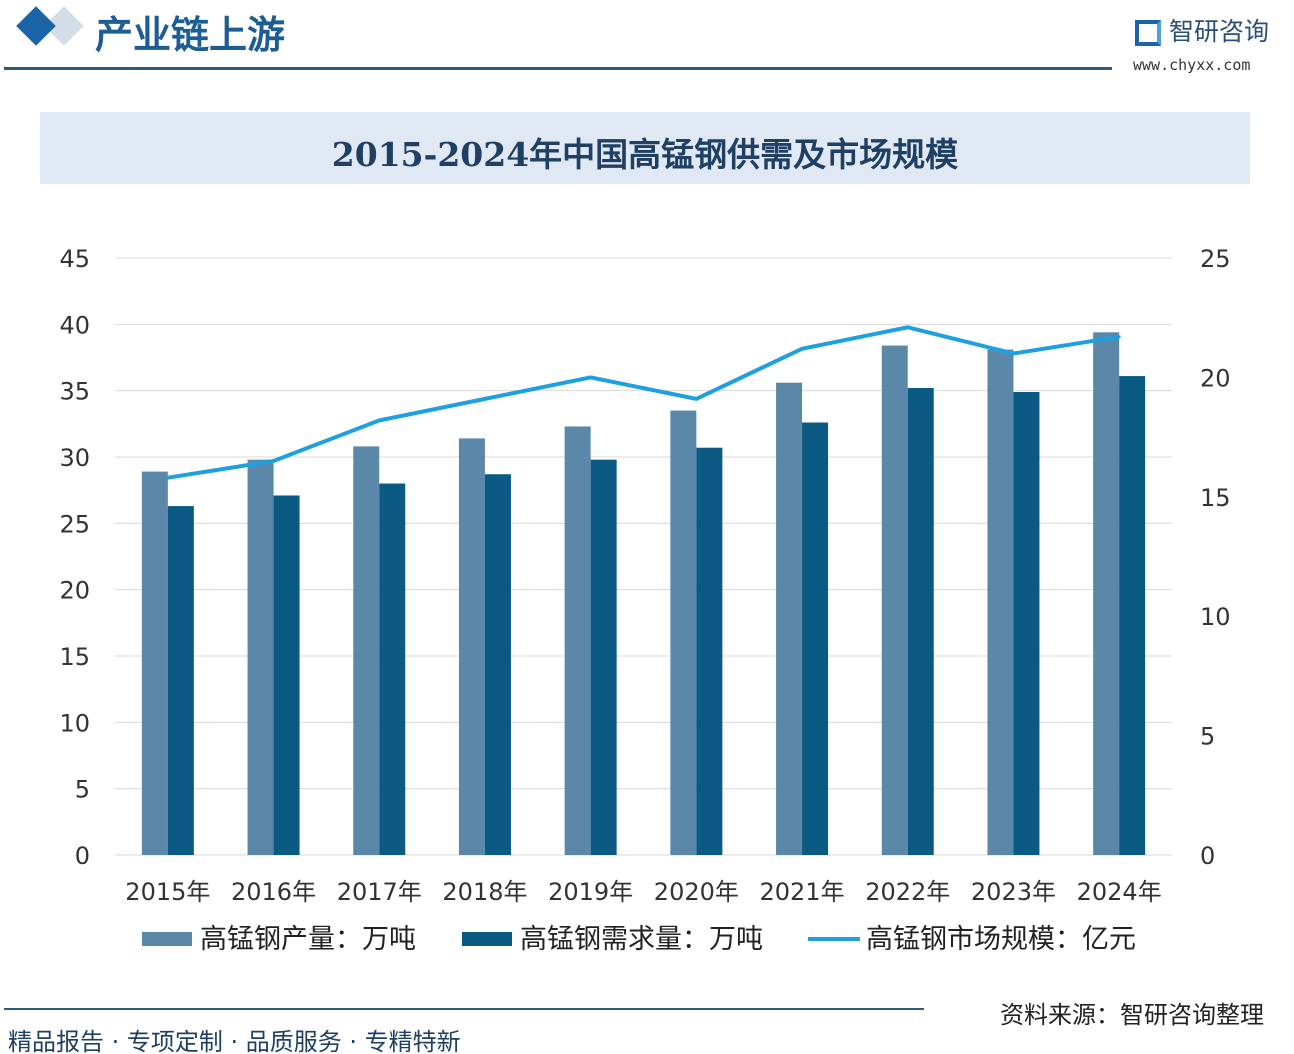  I want to click on y-right-tick-label: 10, so click(1215, 617).